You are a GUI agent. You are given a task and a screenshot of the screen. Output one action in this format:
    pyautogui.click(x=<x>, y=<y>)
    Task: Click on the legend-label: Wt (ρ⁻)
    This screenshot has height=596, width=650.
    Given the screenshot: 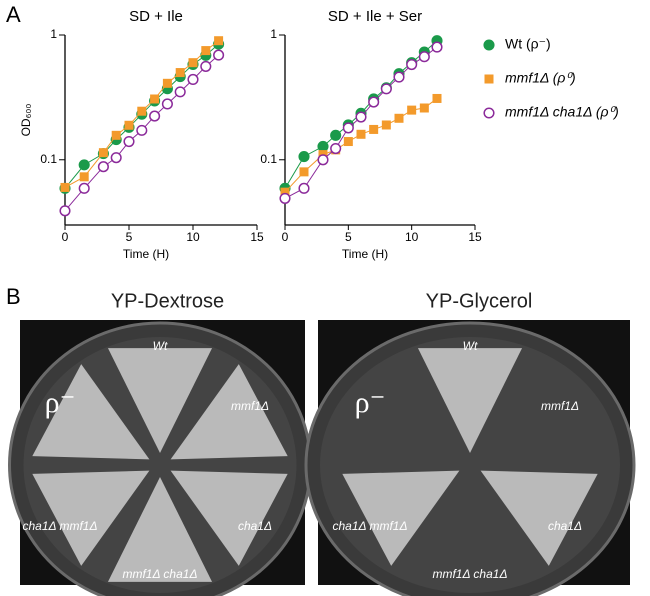 What is the action you would take?
    pyautogui.click(x=528, y=44)
    